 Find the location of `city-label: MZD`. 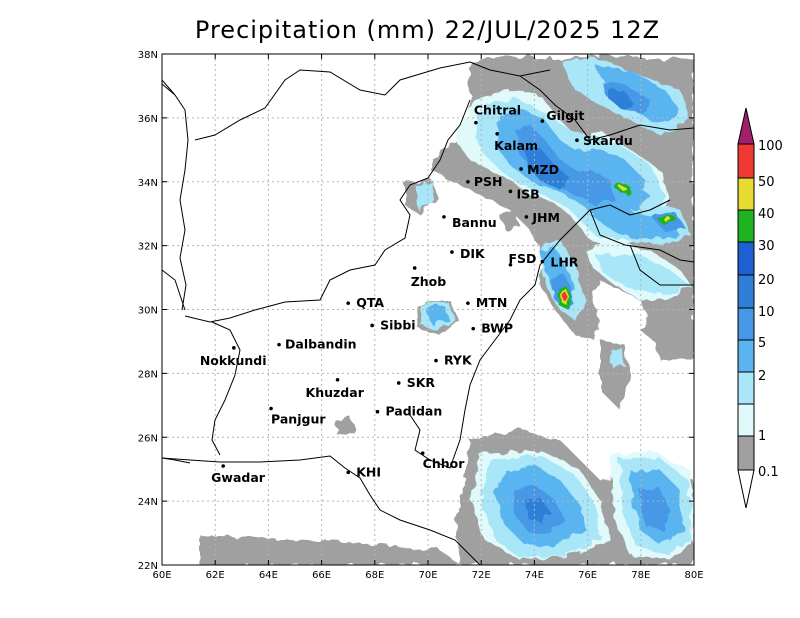

city-label: MZD is located at coordinates (543, 169).